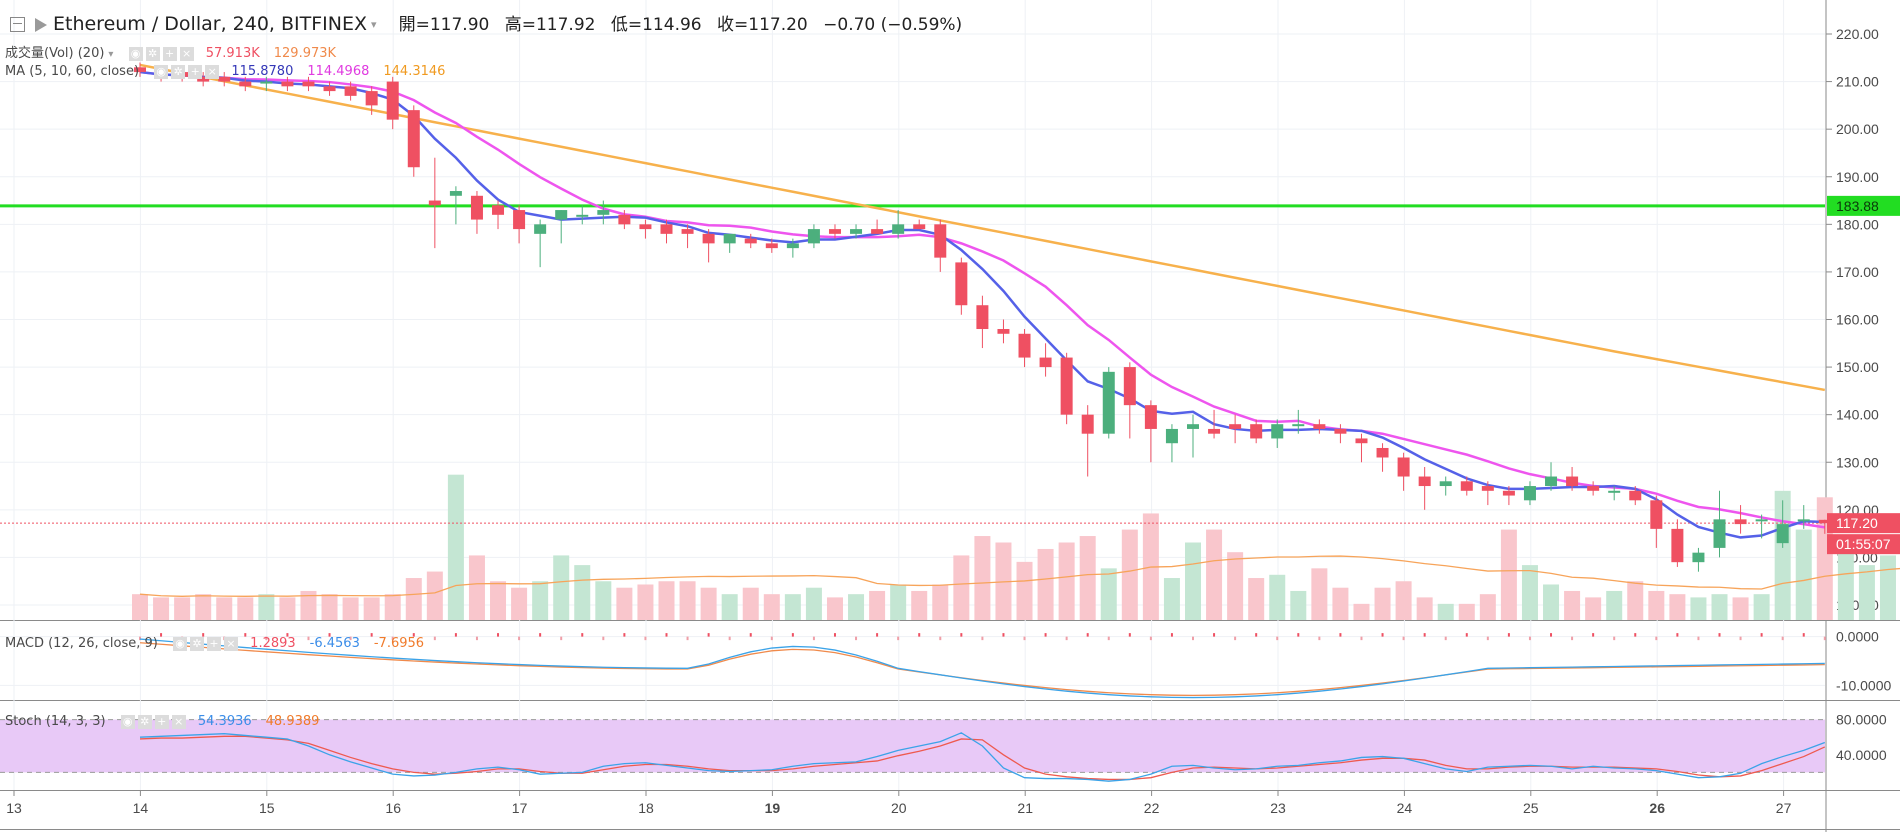 Image resolution: width=1900 pixels, height=832 pixels. Describe the element at coordinates (1857, 415) in the screenshot. I see `price-tick-label: 140.00` at that location.